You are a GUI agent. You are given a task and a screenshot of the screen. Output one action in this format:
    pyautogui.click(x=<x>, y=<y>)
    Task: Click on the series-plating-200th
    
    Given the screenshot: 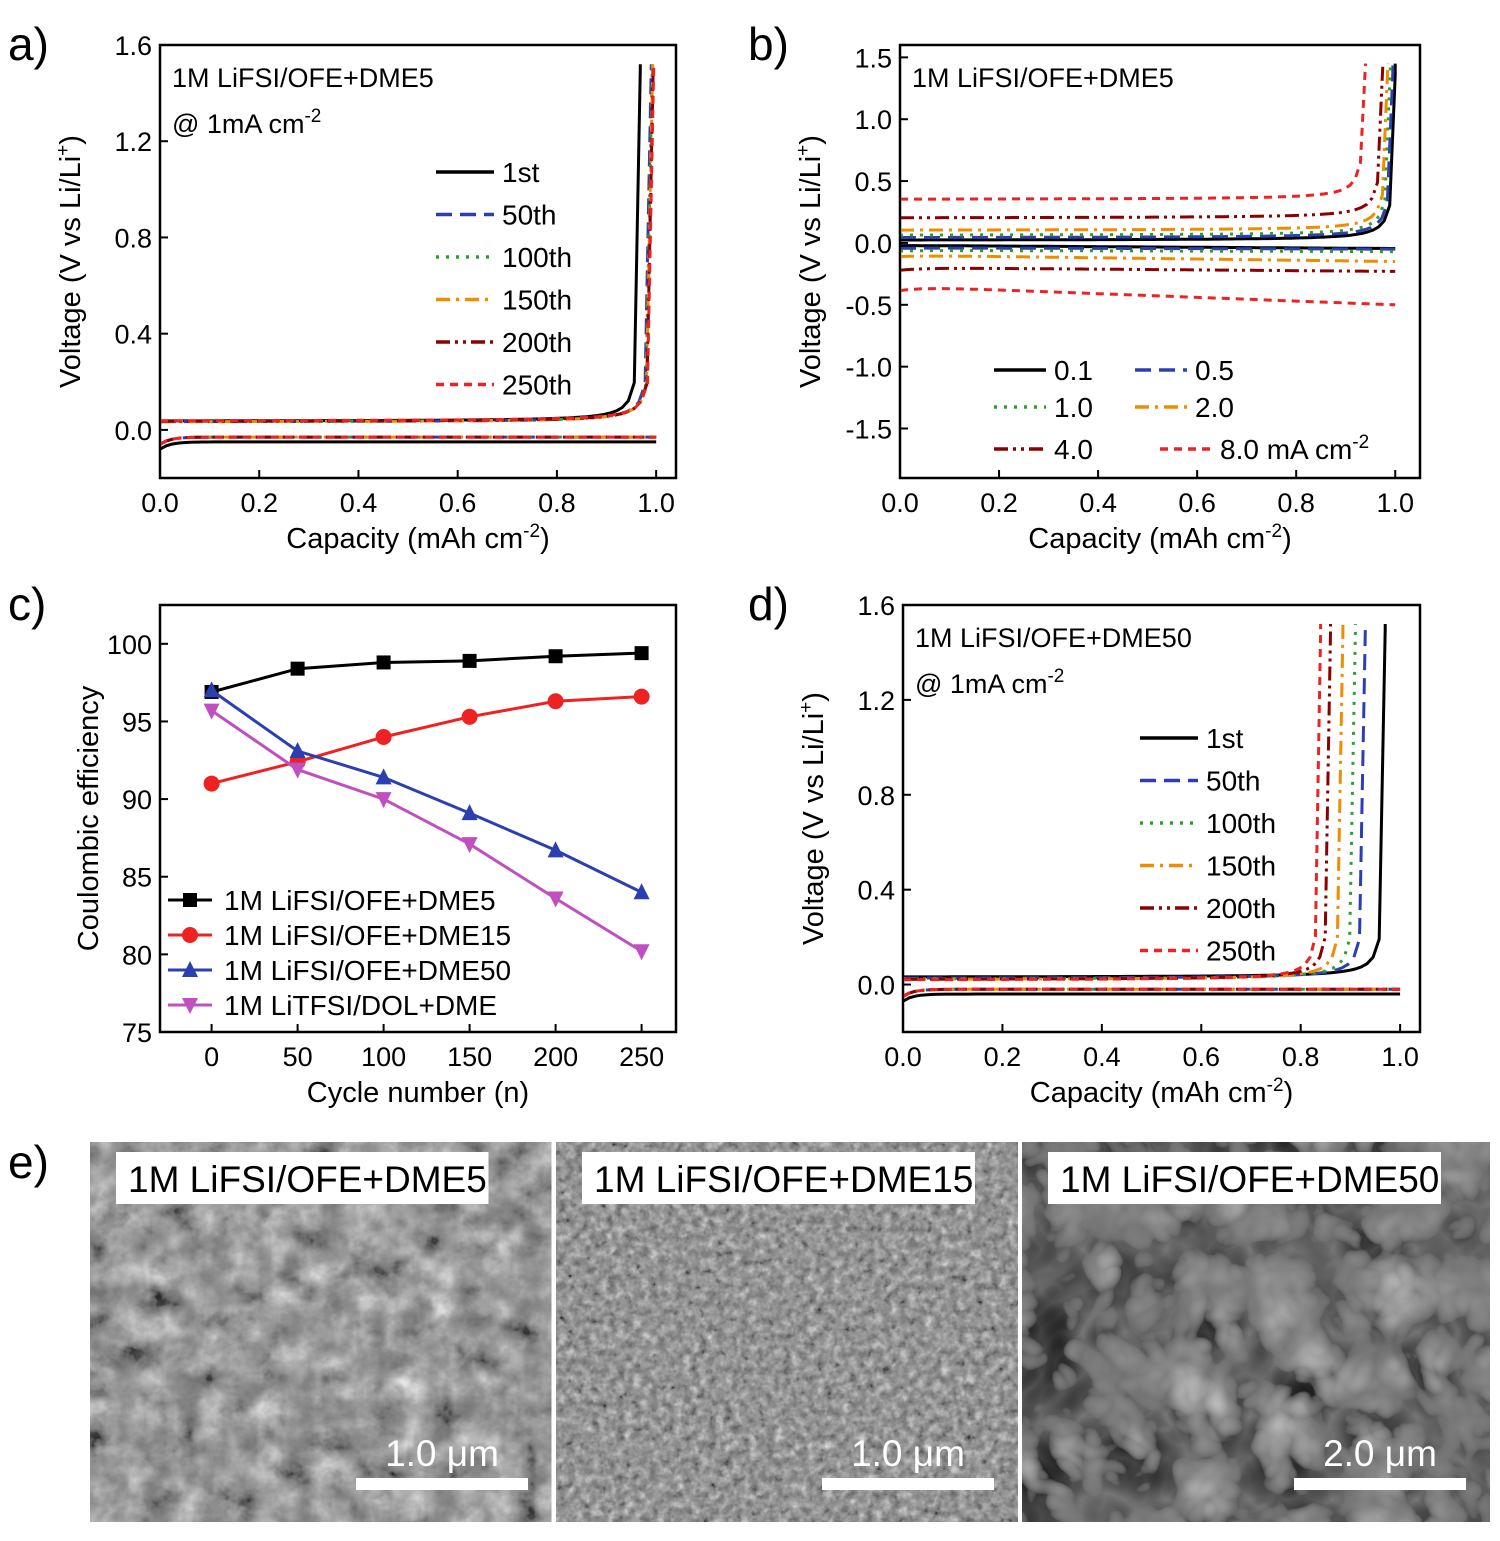 What is the action you would take?
    pyautogui.click(x=409, y=440)
    